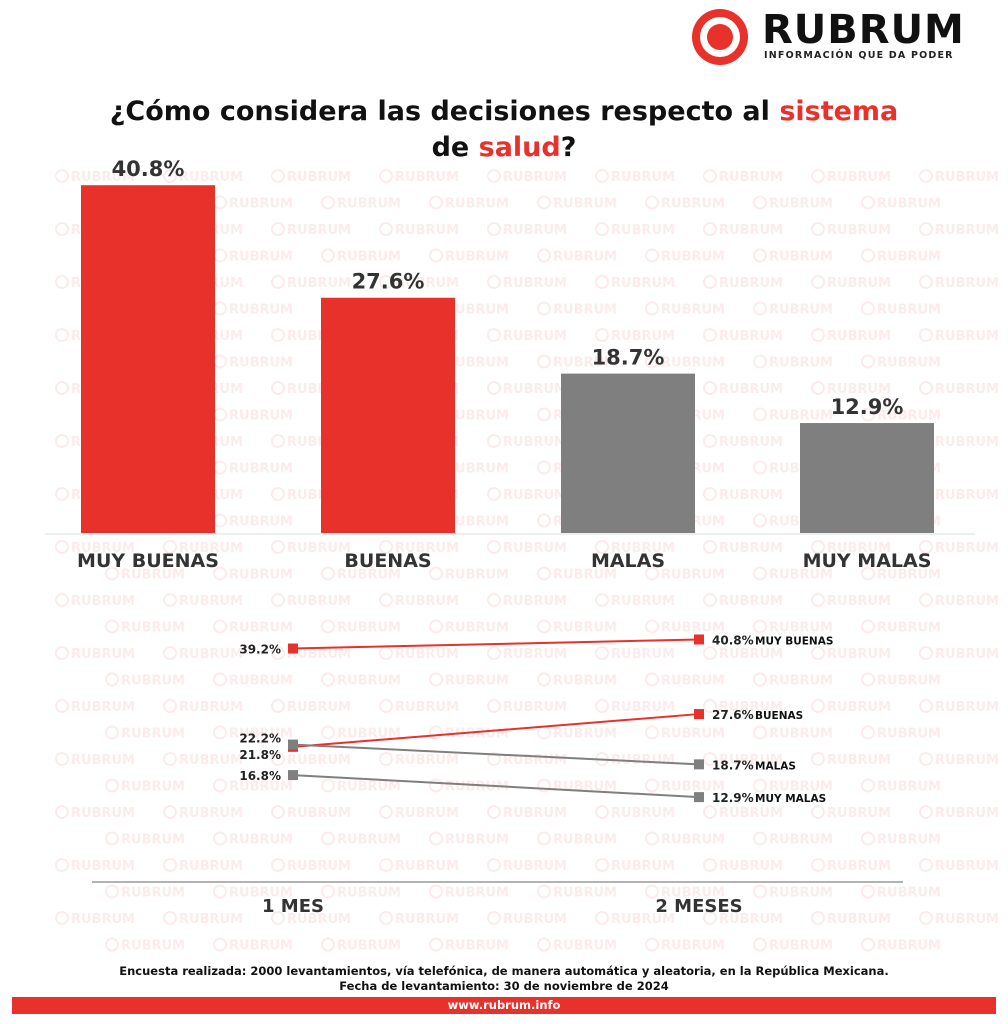  I want to click on website-link: www.rubrum.info, so click(504, 1005).